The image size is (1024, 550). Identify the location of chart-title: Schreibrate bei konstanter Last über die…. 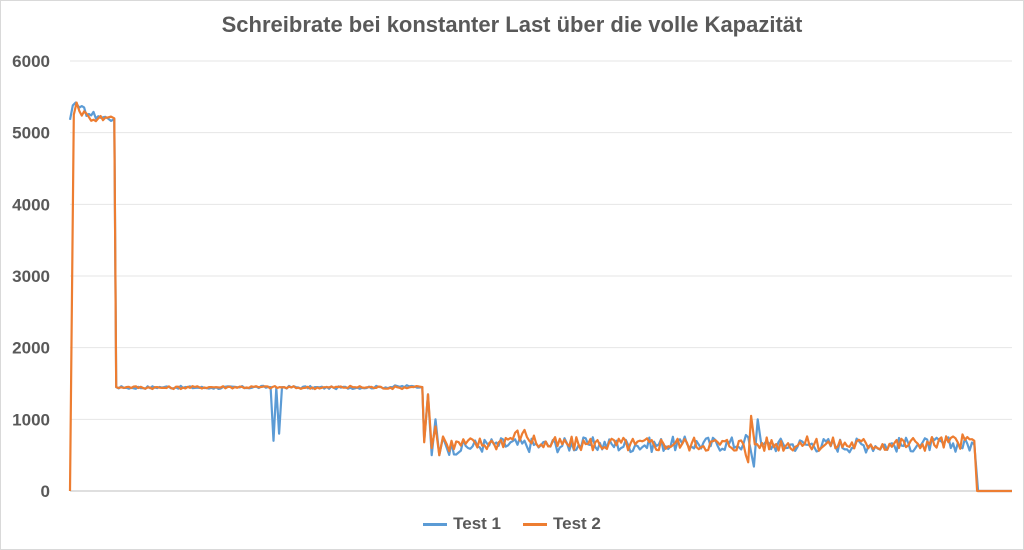
(512, 24).